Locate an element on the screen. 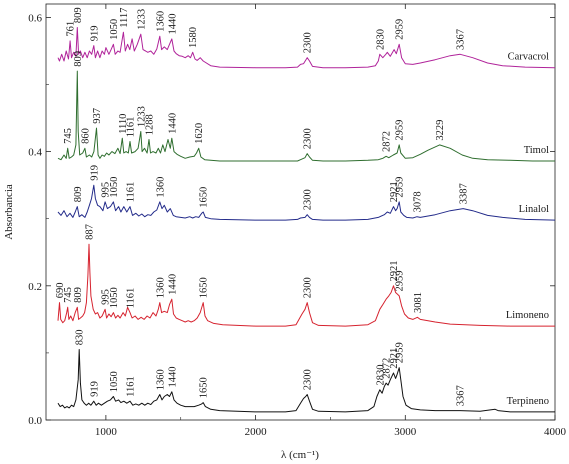 This screenshot has width=569, height=464. peak-label: 3229 is located at coordinates (440, 130).